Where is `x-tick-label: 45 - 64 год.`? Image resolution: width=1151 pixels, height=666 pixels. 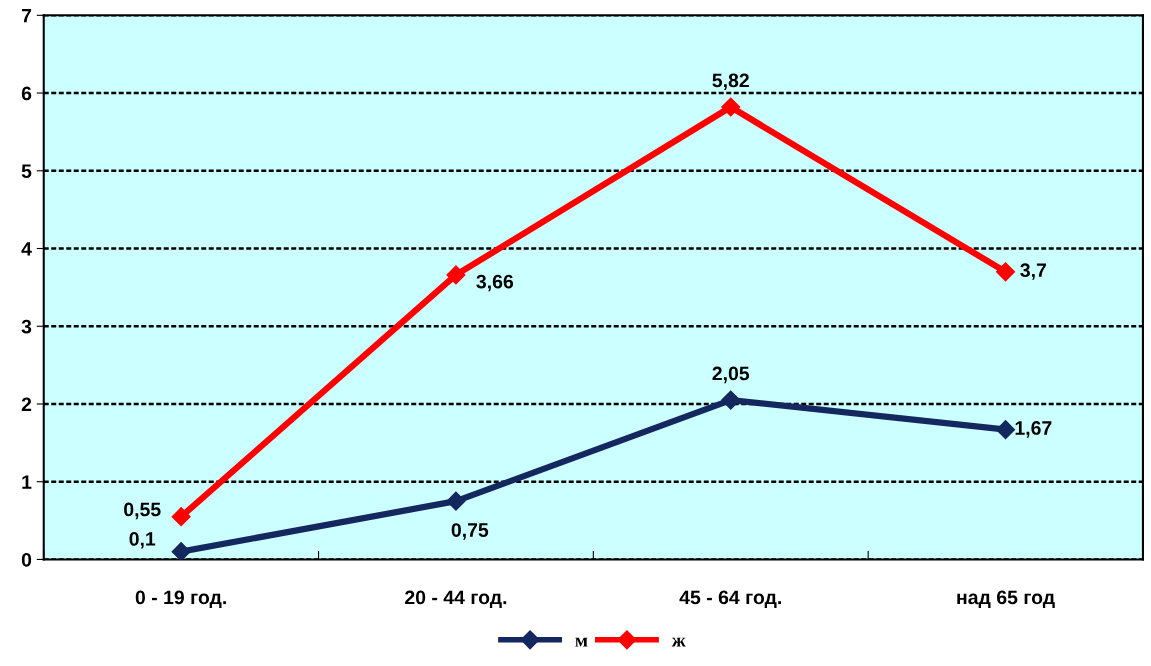
x-tick-label: 45 - 64 год. is located at coordinates (730, 599).